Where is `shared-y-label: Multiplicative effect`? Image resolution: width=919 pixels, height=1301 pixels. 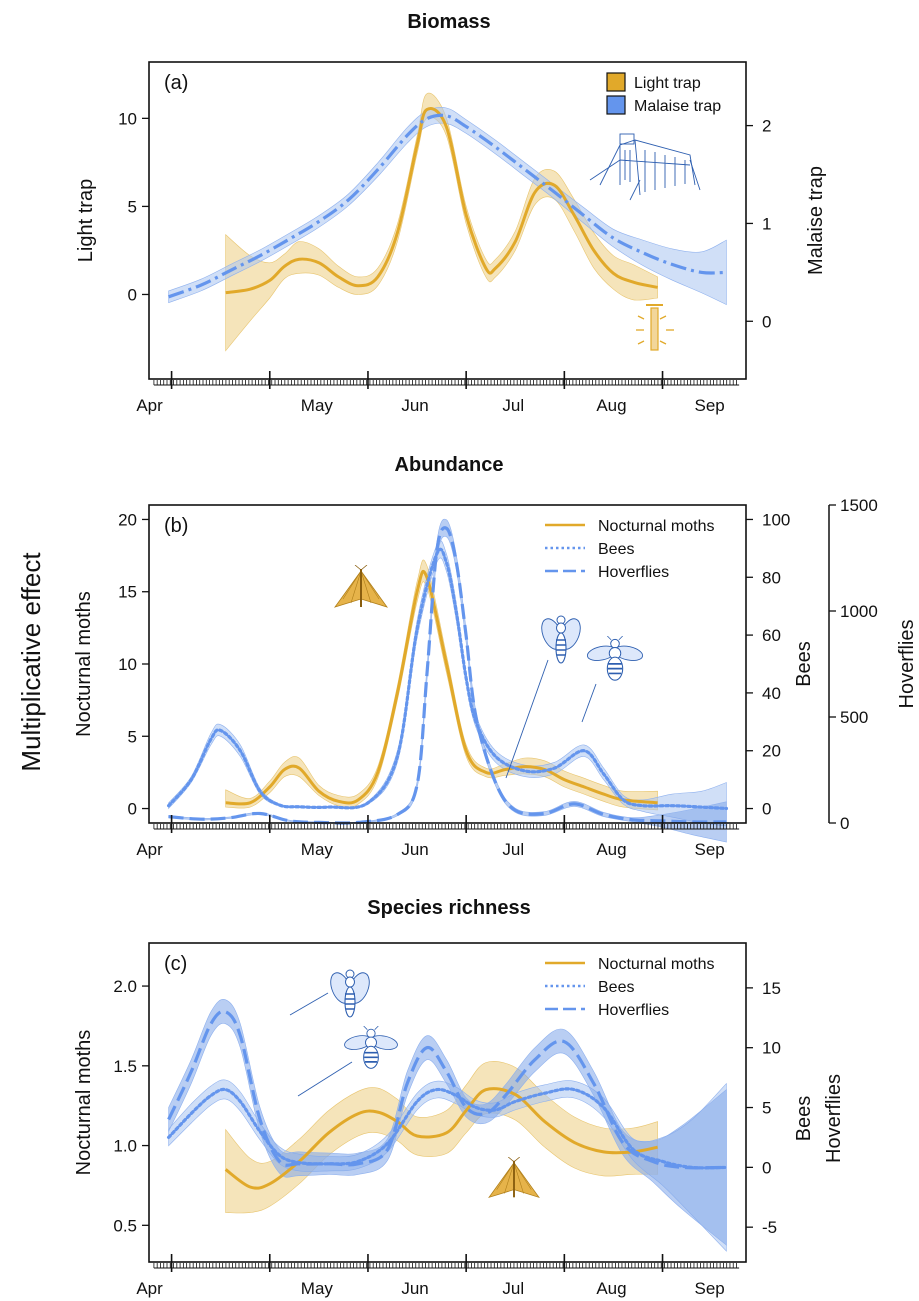
shared-y-label: Multiplicative effect is located at coordinates (31, 662).